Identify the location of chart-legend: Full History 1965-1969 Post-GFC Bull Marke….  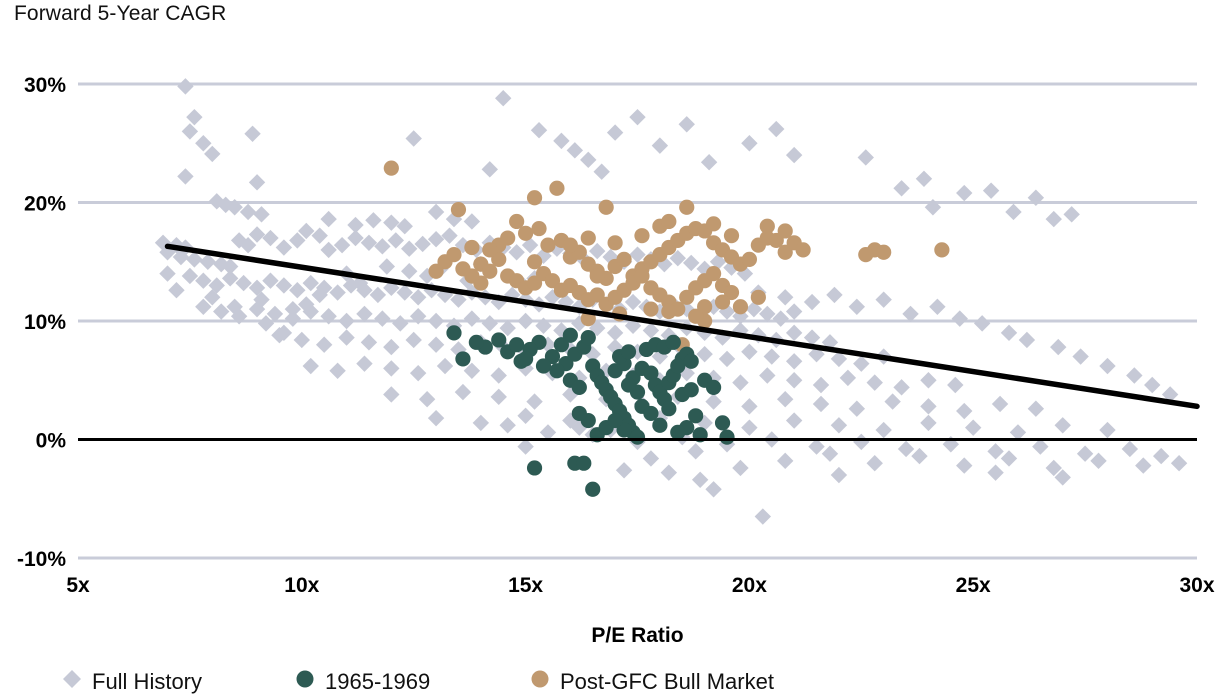
(418, 681).